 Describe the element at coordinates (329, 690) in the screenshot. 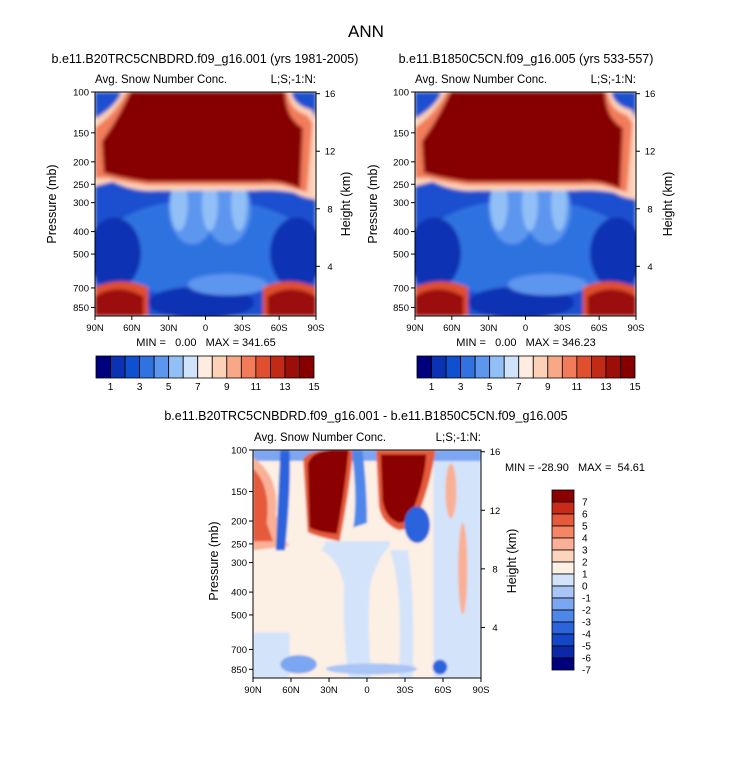

I see `x-tick-label: 30N` at that location.